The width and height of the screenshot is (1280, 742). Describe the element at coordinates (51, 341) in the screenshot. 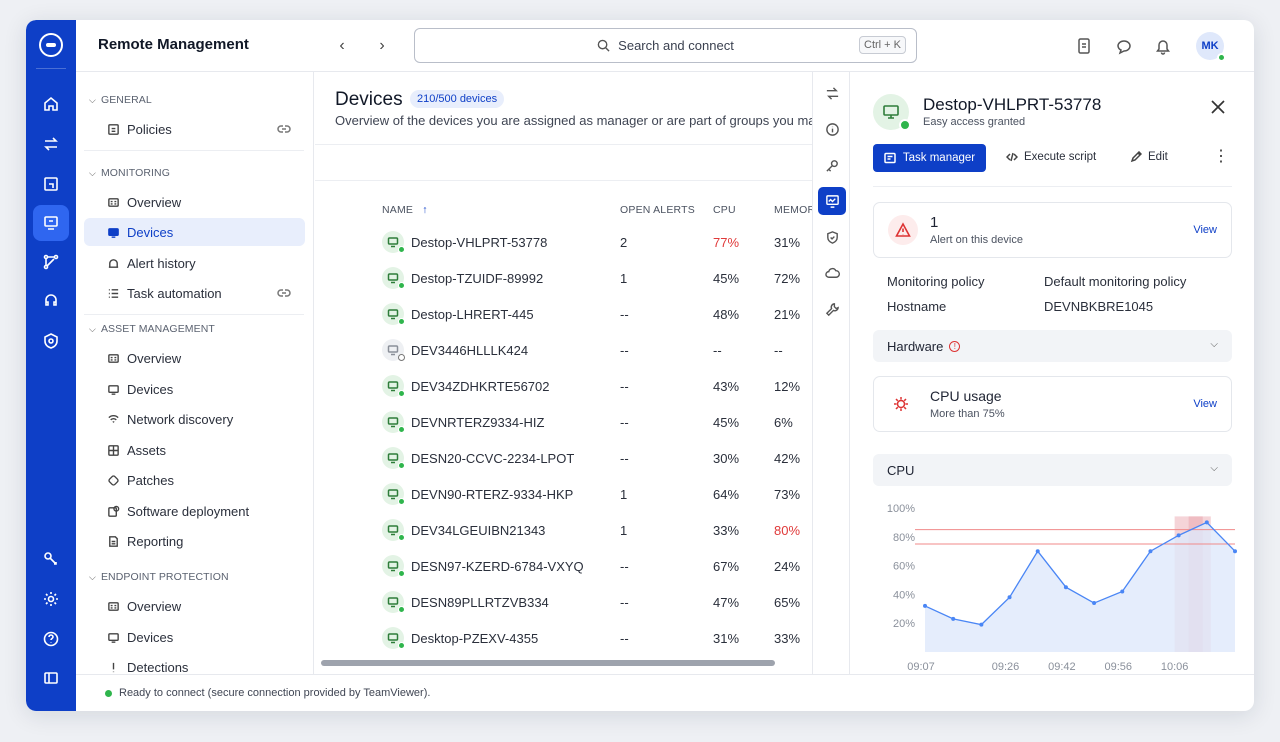

I see `security-icon` at that location.